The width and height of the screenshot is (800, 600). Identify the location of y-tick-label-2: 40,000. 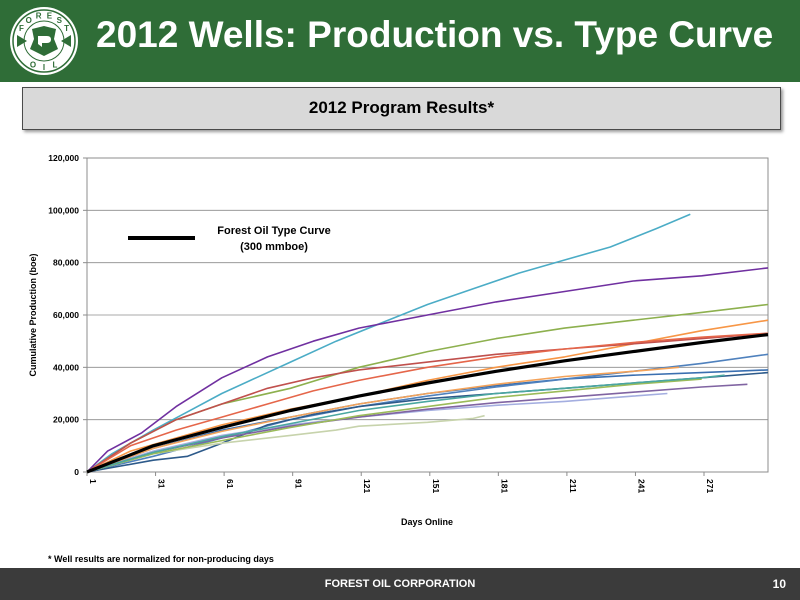
(66, 367).